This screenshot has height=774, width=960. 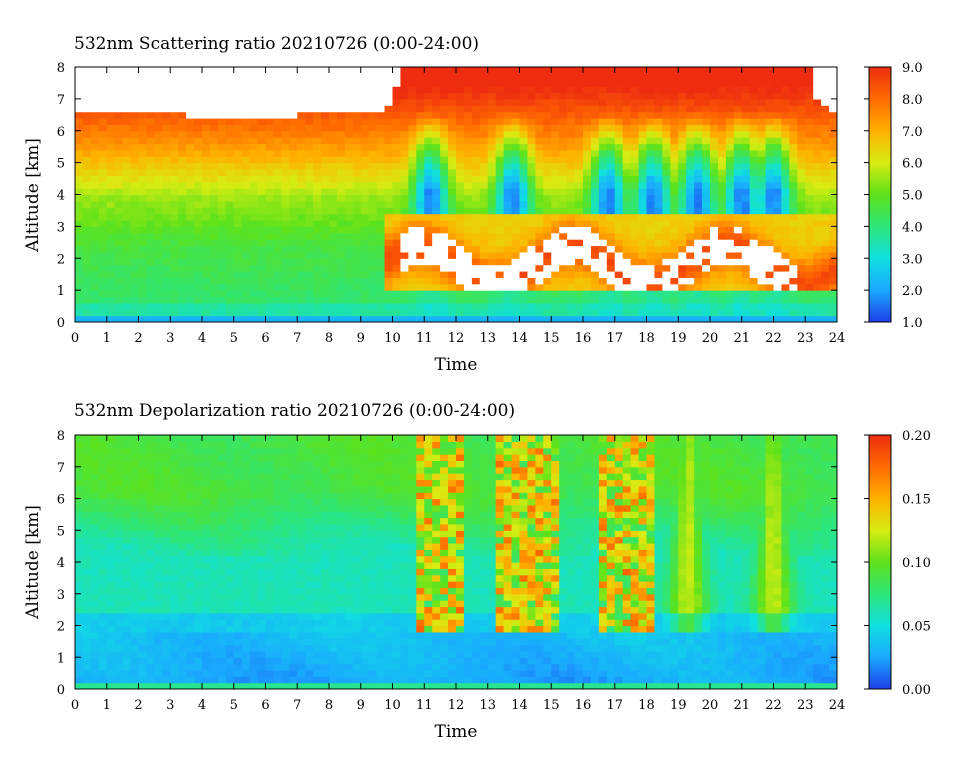 I want to click on x-tick-label: 8, so click(x=329, y=338).